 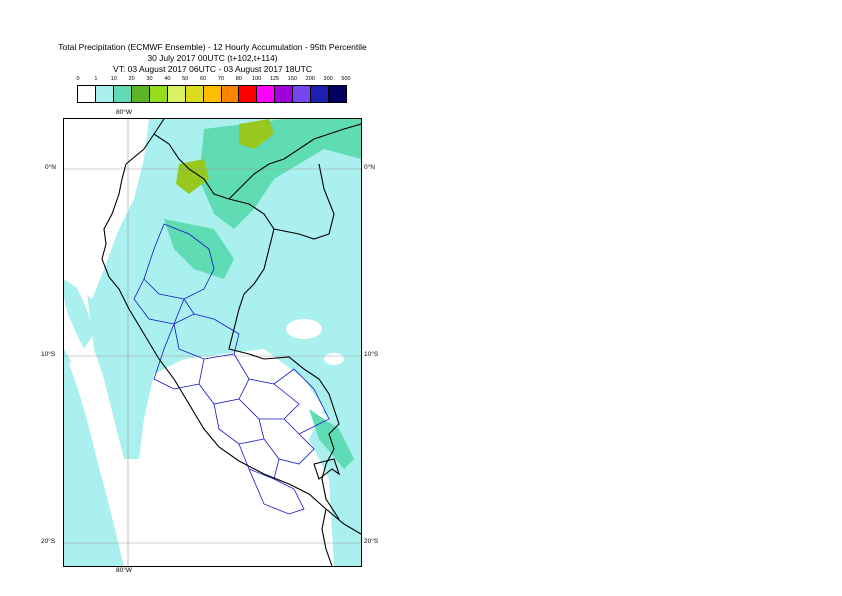 What do you see at coordinates (371, 541) in the screenshot?
I see `lat-label-right-20: 20°S` at bounding box center [371, 541].